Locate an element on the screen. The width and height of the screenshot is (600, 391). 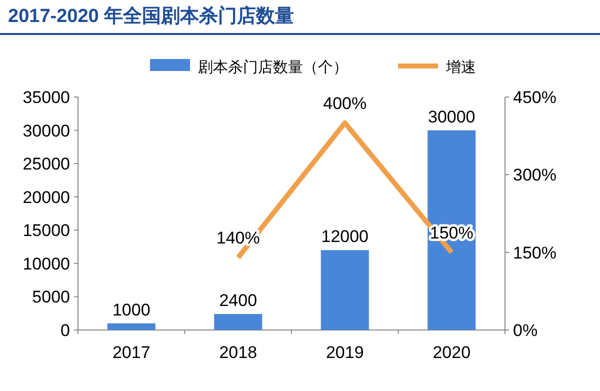
x-tick-label: 2019 is located at coordinates (345, 352).